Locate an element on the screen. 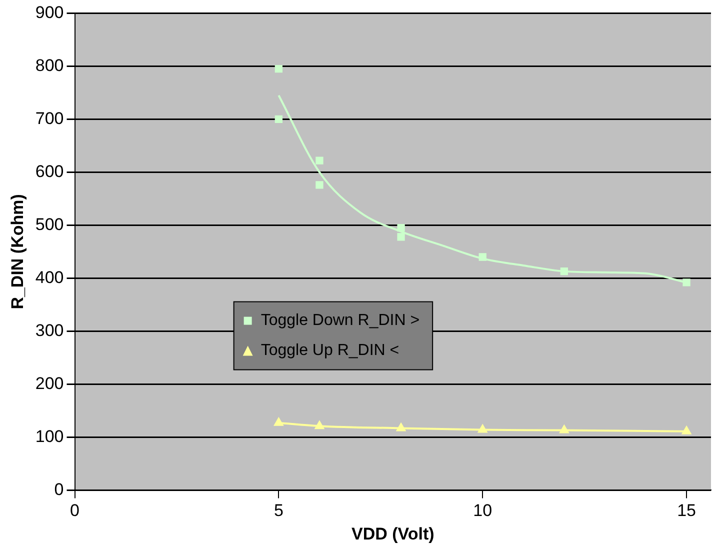  y-tick-label: 100 is located at coordinates (49, 436).